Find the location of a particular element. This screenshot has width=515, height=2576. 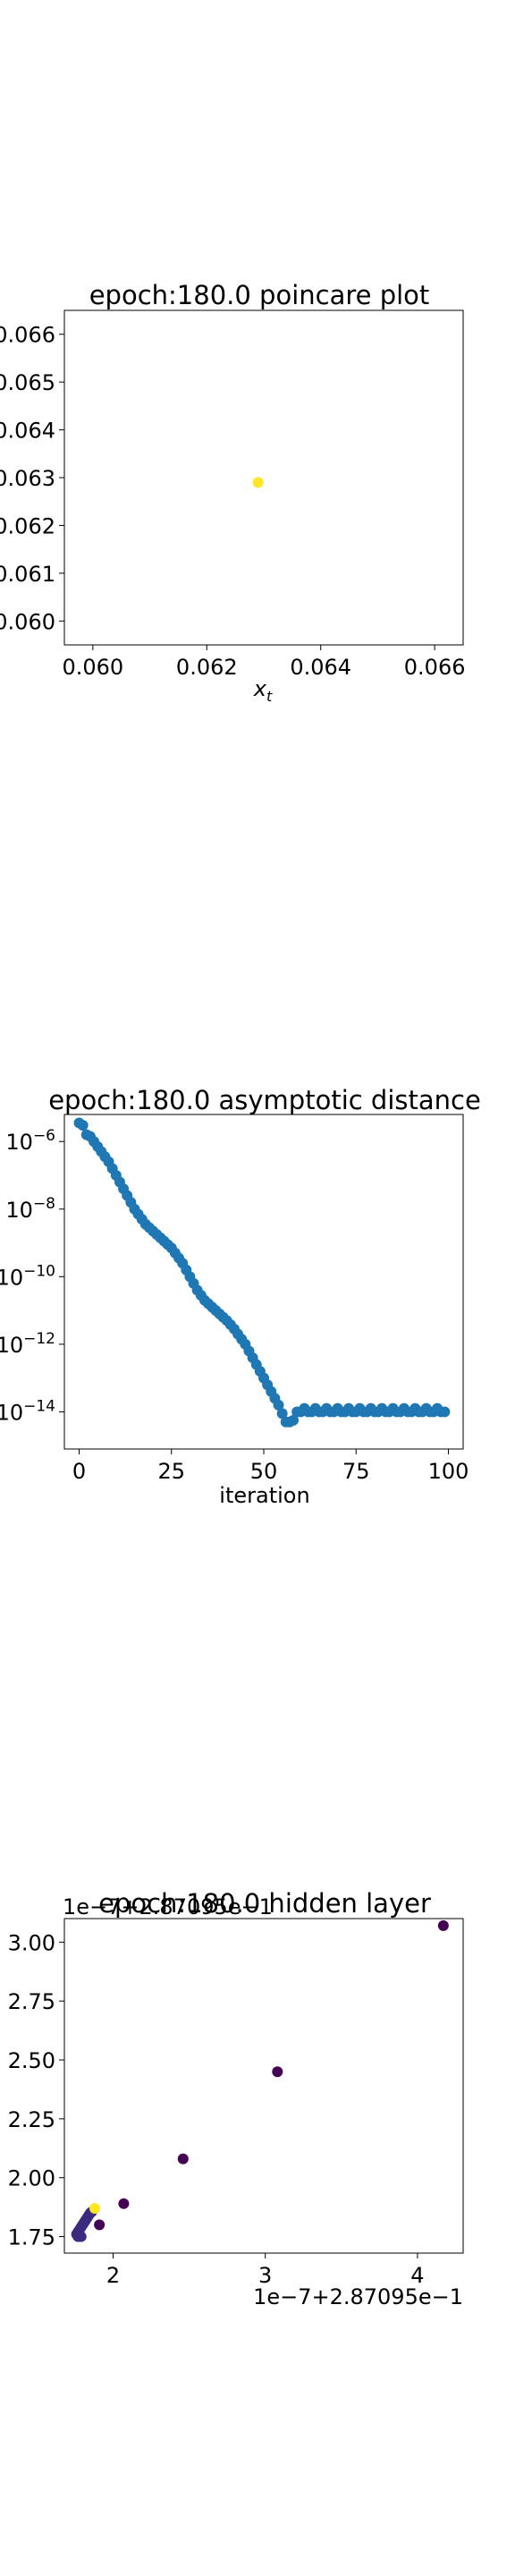

chart2-title: epoch:180.0 asymptotic distance is located at coordinates (264, 1100).